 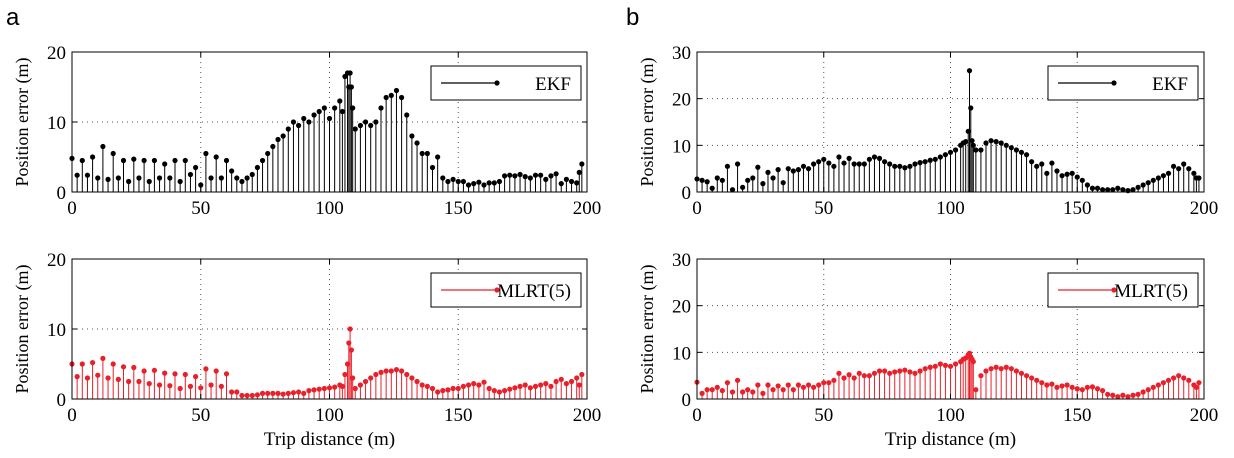 What do you see at coordinates (62, 400) in the screenshot?
I see `y-tick-label: 0` at bounding box center [62, 400].